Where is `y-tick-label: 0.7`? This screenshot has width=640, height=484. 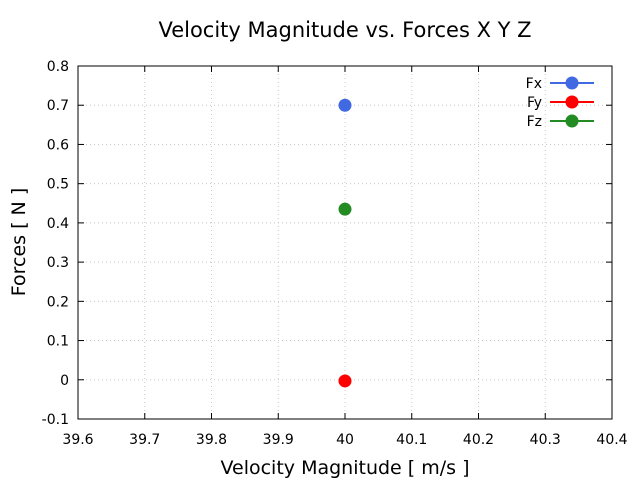 y-tick-label: 0.7 is located at coordinates (58, 106).